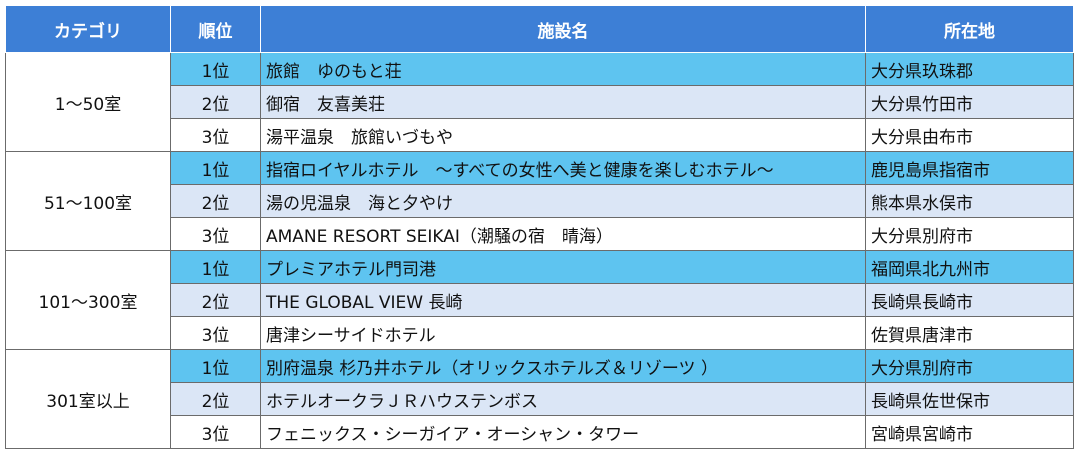  What do you see at coordinates (969, 432) in the screenshot?
I see `location-cell: 宮崎県宮崎市` at bounding box center [969, 432].